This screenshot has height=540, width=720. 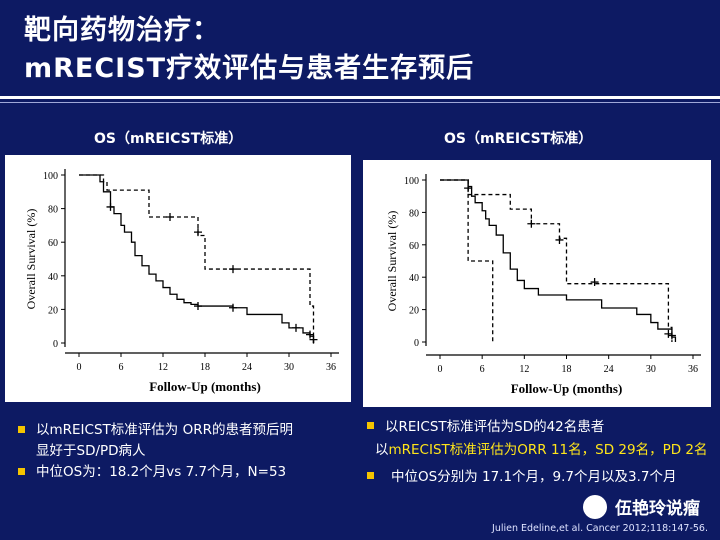 I want to click on left-chart-title: OS（mREICST标准）, so click(x=168, y=139).